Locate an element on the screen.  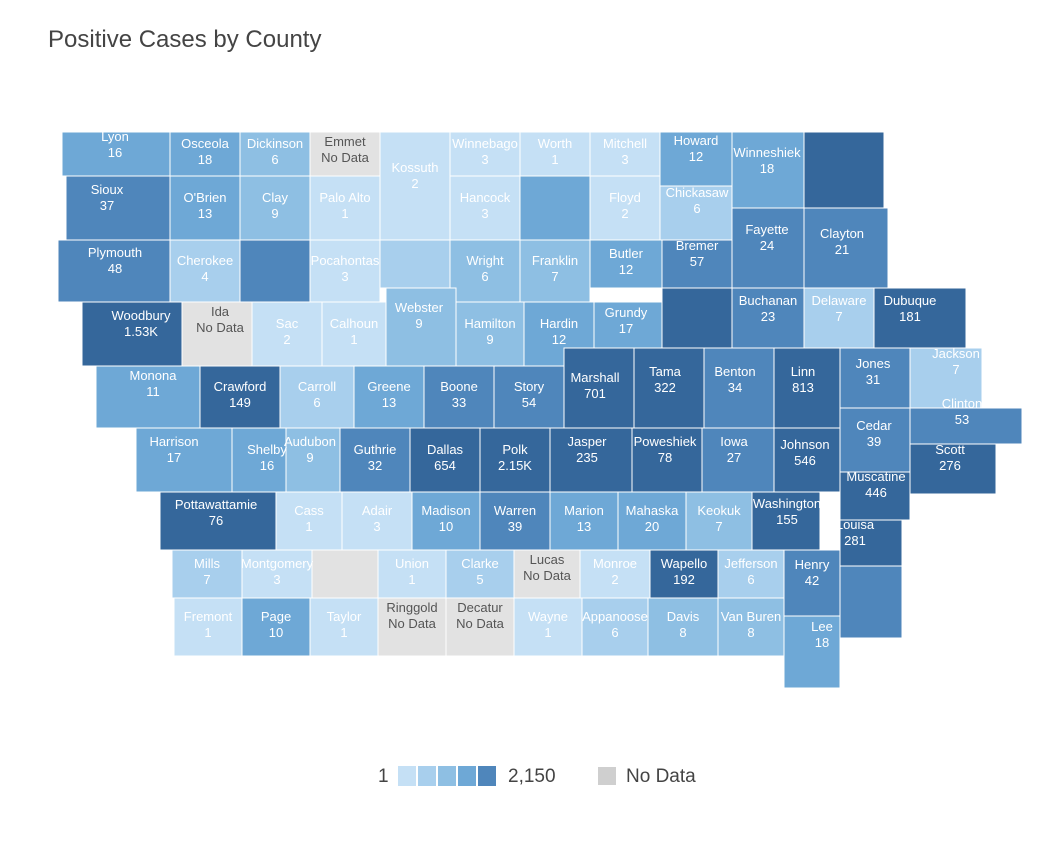
county-cherokee is located at coordinates (205, 271).